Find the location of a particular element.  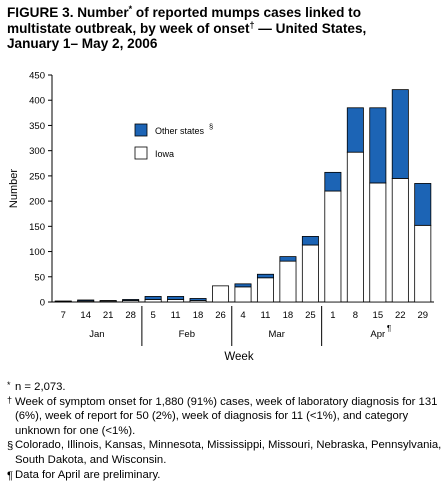

y-axis-title: Number is located at coordinates (14, 188).